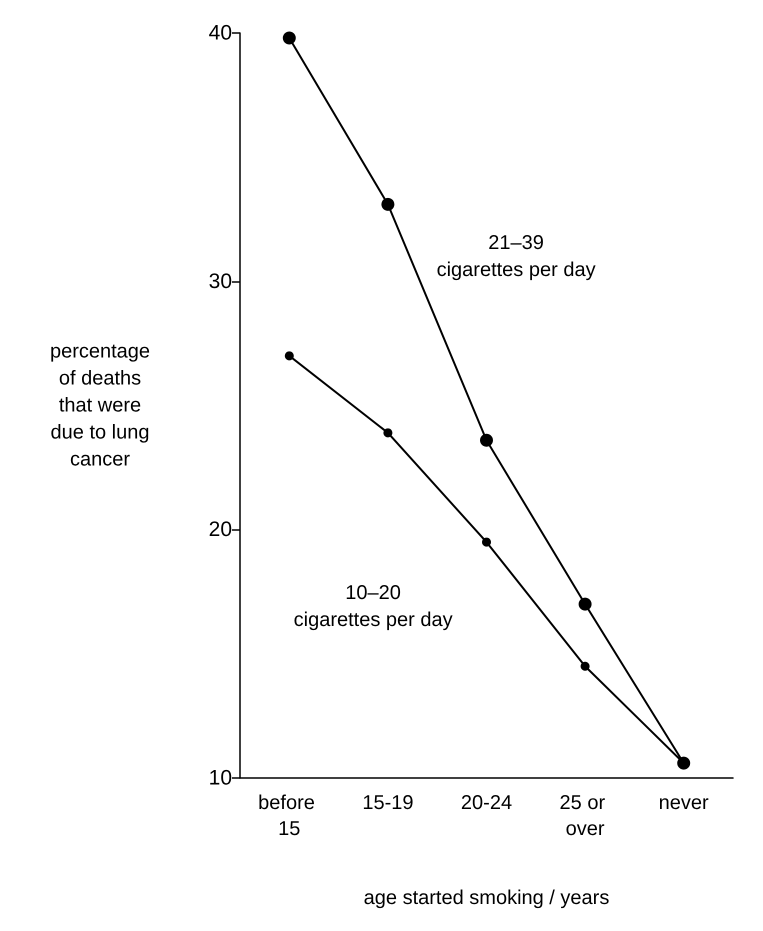 The image size is (763, 931). What do you see at coordinates (585, 816) in the screenshot?
I see `x-tick-label: 25 or over` at bounding box center [585, 816].